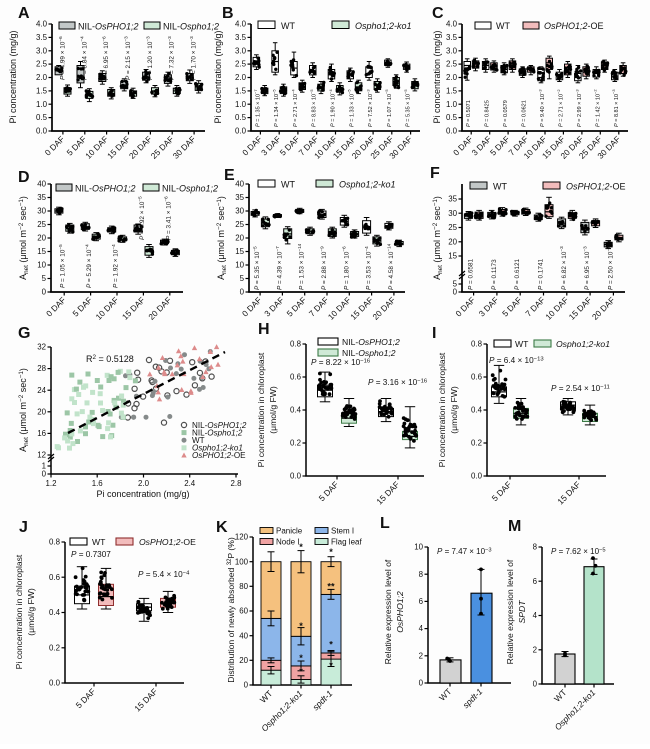 This screenshot has height=749, width=650. What do you see at coordinates (398, 382) in the screenshot?
I see `svg-text: P = 3.16 × 10−16` at bounding box center [398, 382].